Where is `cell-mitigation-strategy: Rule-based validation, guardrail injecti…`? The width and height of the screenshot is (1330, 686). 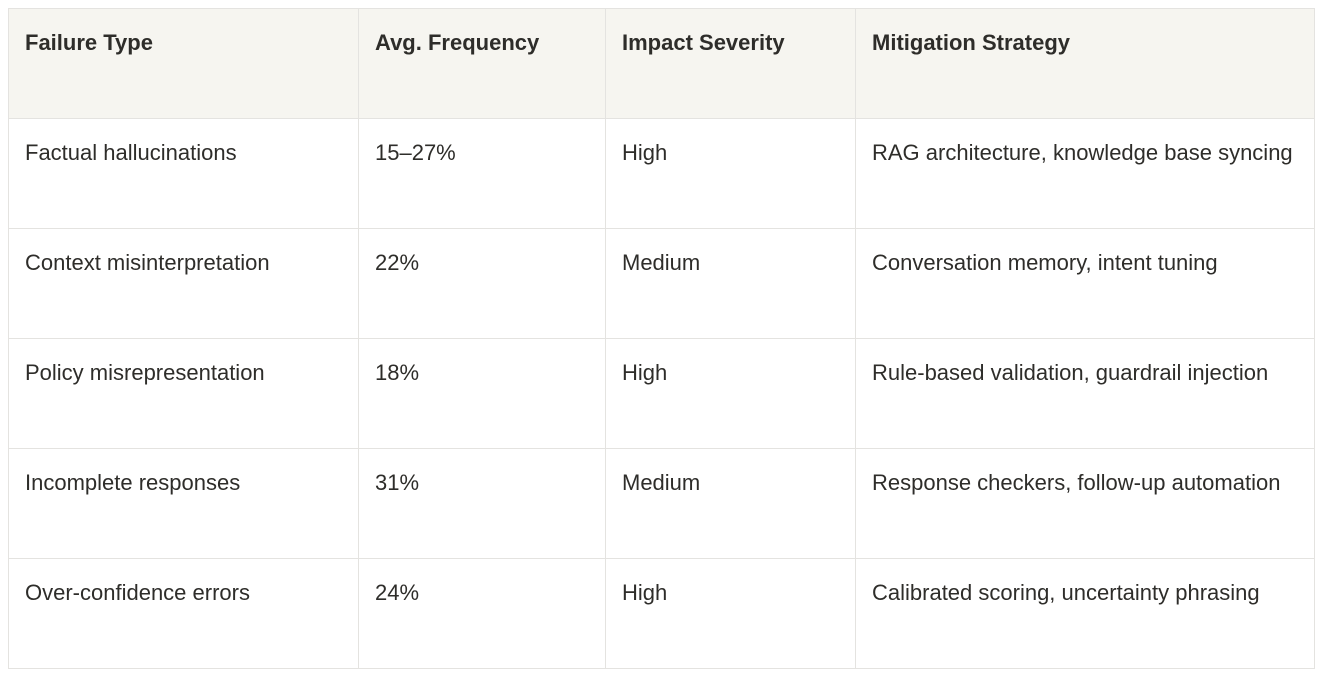 cell-mitigation-strategy: Rule-based validation, guardrail injecti… is located at coordinates (1085, 393).